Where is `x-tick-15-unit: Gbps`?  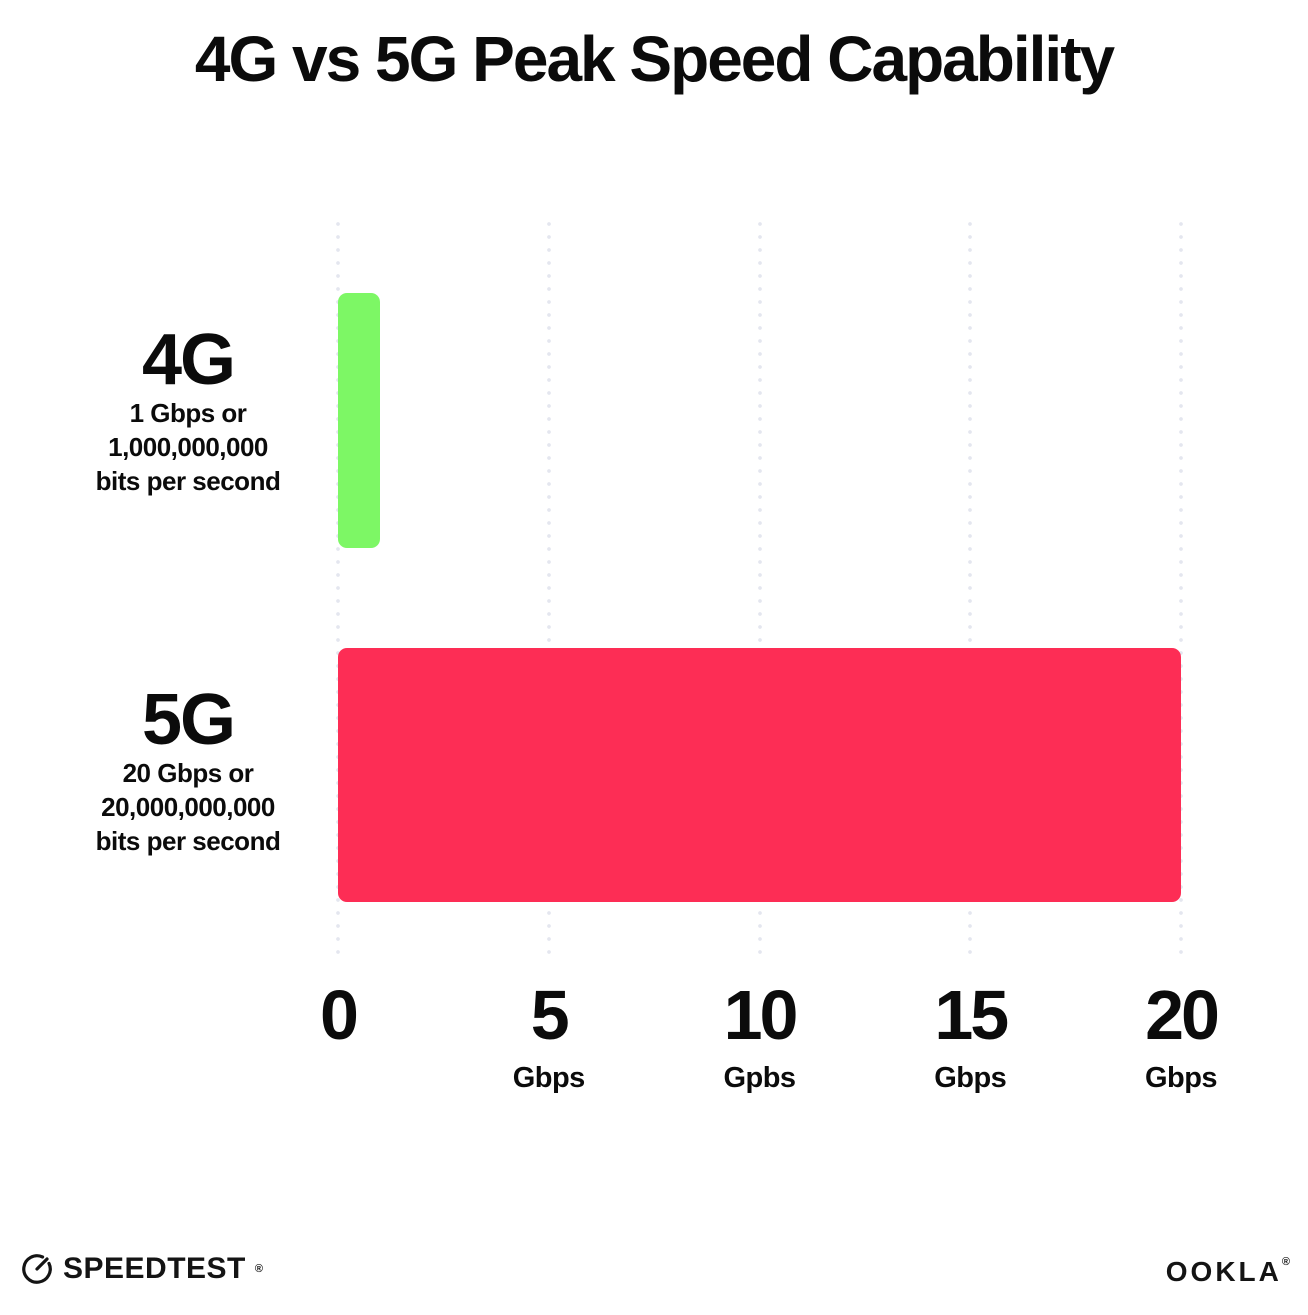
x-tick-15-unit: Gbps is located at coordinates (970, 1078).